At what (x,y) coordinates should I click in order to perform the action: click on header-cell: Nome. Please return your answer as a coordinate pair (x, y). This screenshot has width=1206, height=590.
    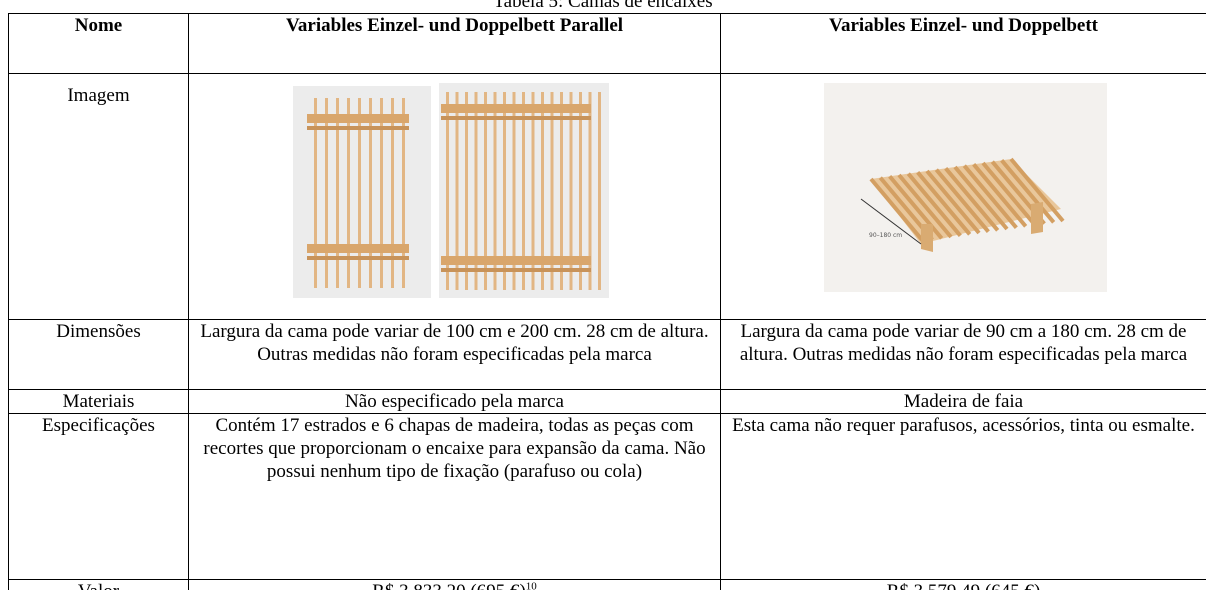
    Looking at the image, I should click on (98, 43).